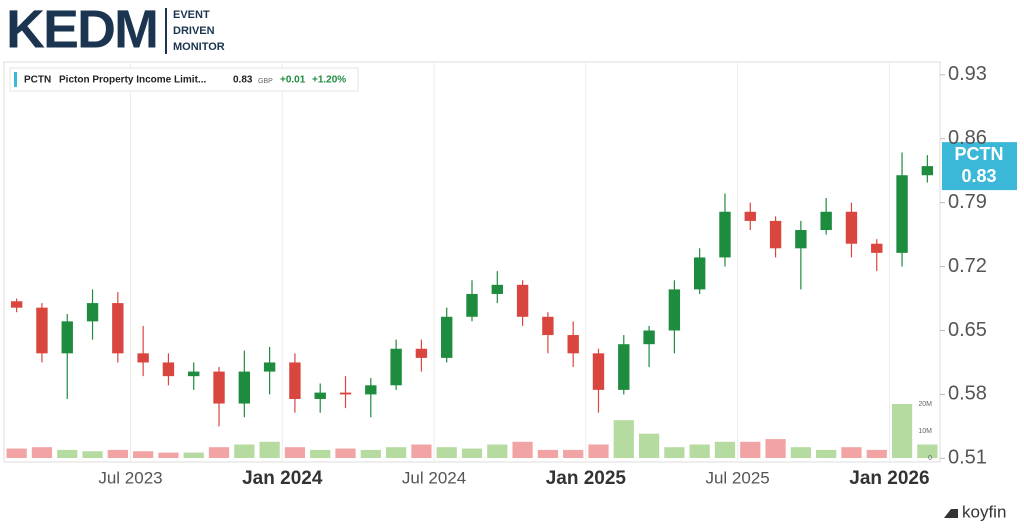  I want to click on legend-currency: GBP, so click(265, 81).